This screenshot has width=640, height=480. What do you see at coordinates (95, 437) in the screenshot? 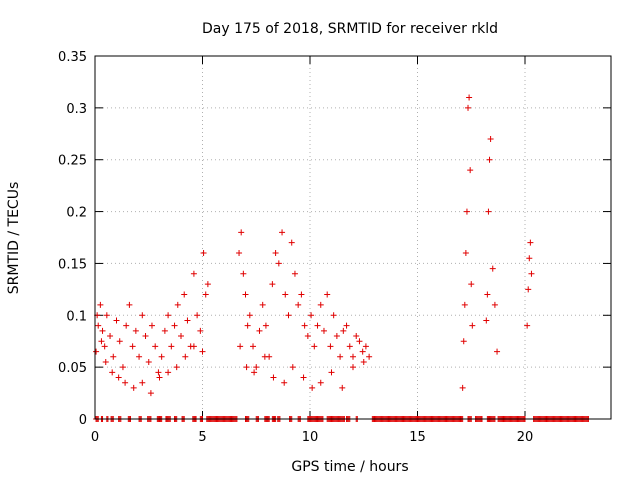
I see `x-tick-label: 0` at bounding box center [95, 437].